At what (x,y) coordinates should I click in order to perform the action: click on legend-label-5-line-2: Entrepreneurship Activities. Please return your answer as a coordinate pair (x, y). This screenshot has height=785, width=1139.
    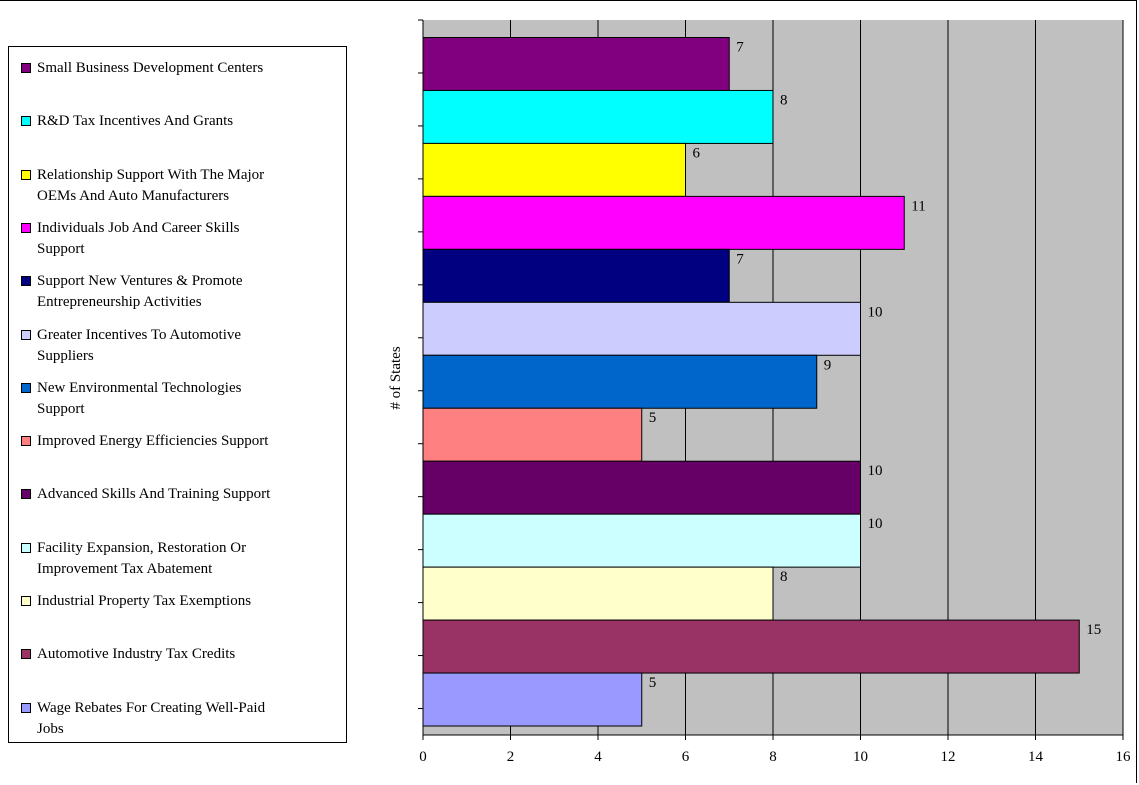
    Looking at the image, I should click on (119, 302).